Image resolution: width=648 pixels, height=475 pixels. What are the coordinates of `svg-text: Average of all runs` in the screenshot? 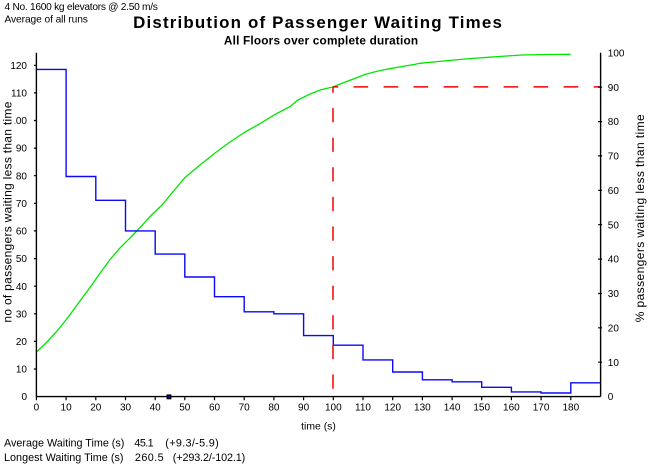 It's located at (46, 20).